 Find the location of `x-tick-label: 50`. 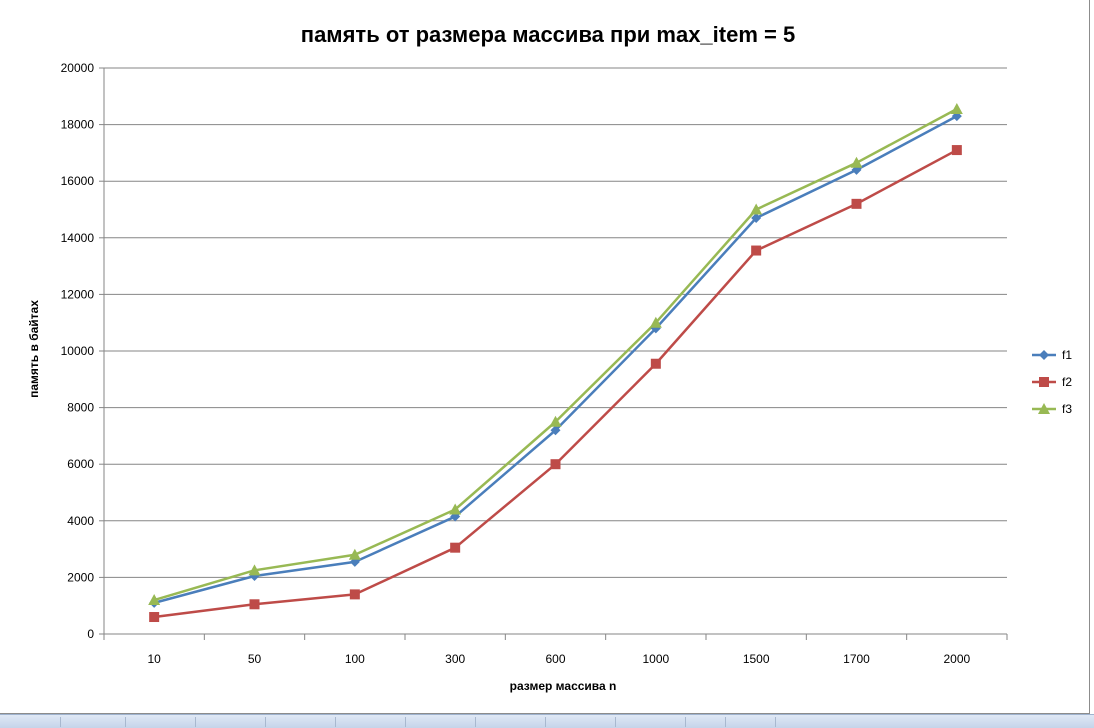

x-tick-label: 50 is located at coordinates (255, 659).